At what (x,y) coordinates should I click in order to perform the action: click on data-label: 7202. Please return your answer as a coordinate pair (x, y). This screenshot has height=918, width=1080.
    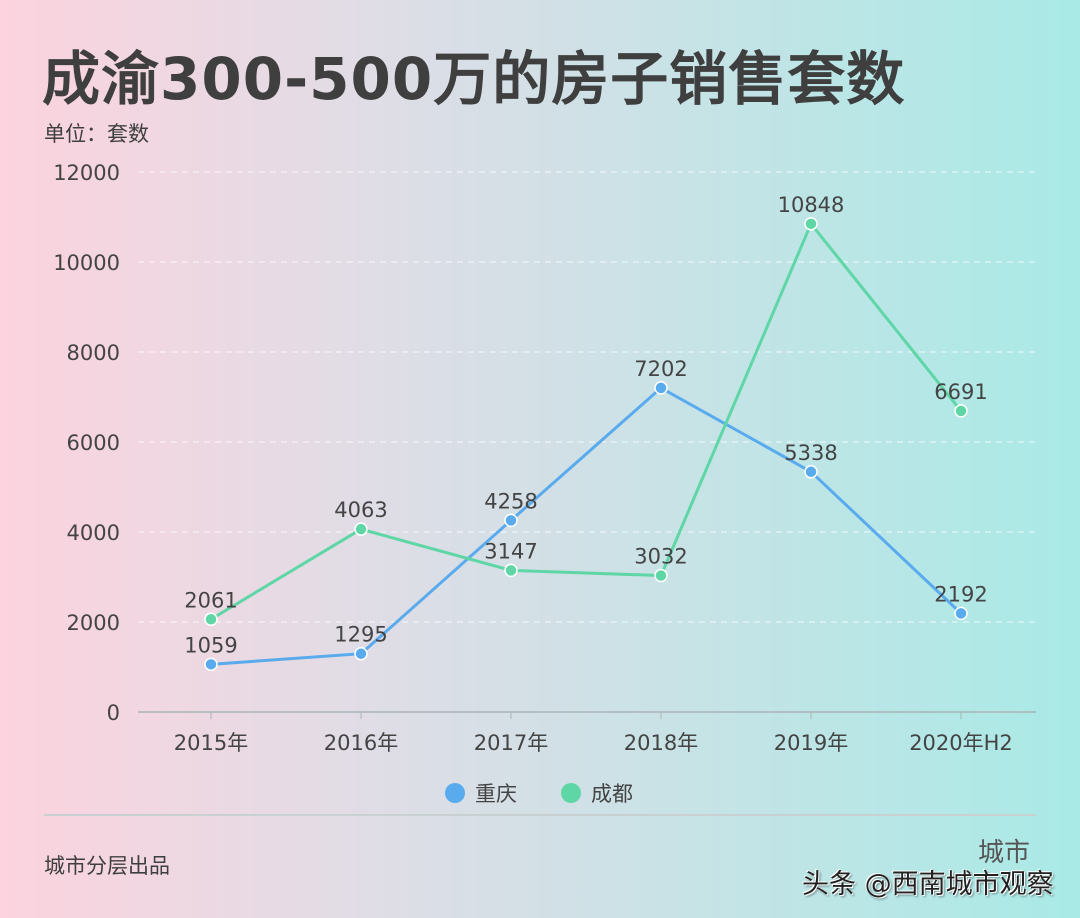
    Looking at the image, I should click on (660, 369).